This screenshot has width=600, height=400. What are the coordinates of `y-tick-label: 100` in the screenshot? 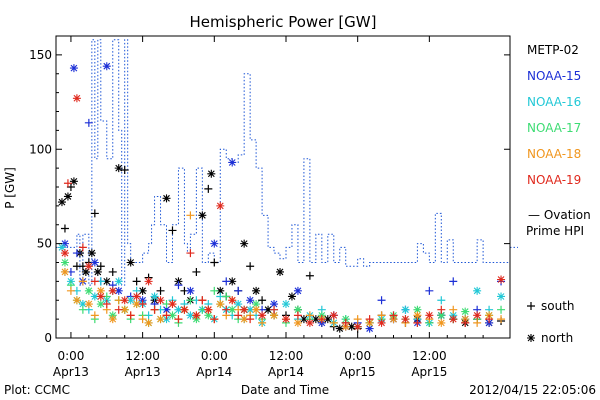 It's located at (40, 149).